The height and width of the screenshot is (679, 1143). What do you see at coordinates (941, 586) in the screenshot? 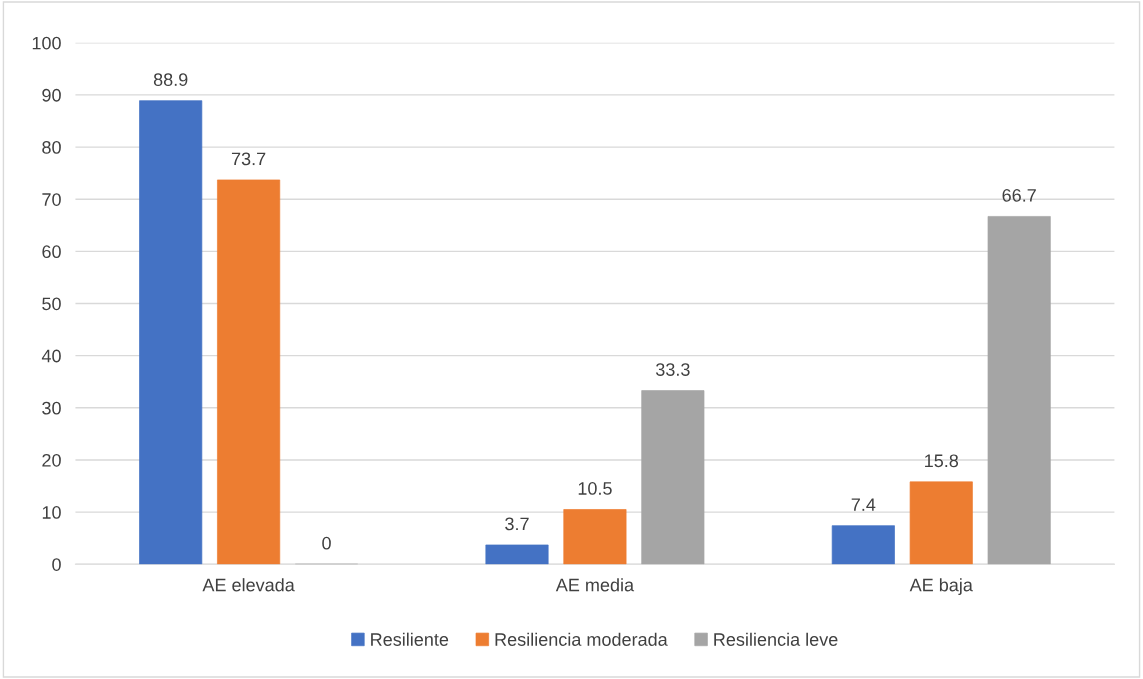
I see `x-tick-label: AE baja` at bounding box center [941, 586].